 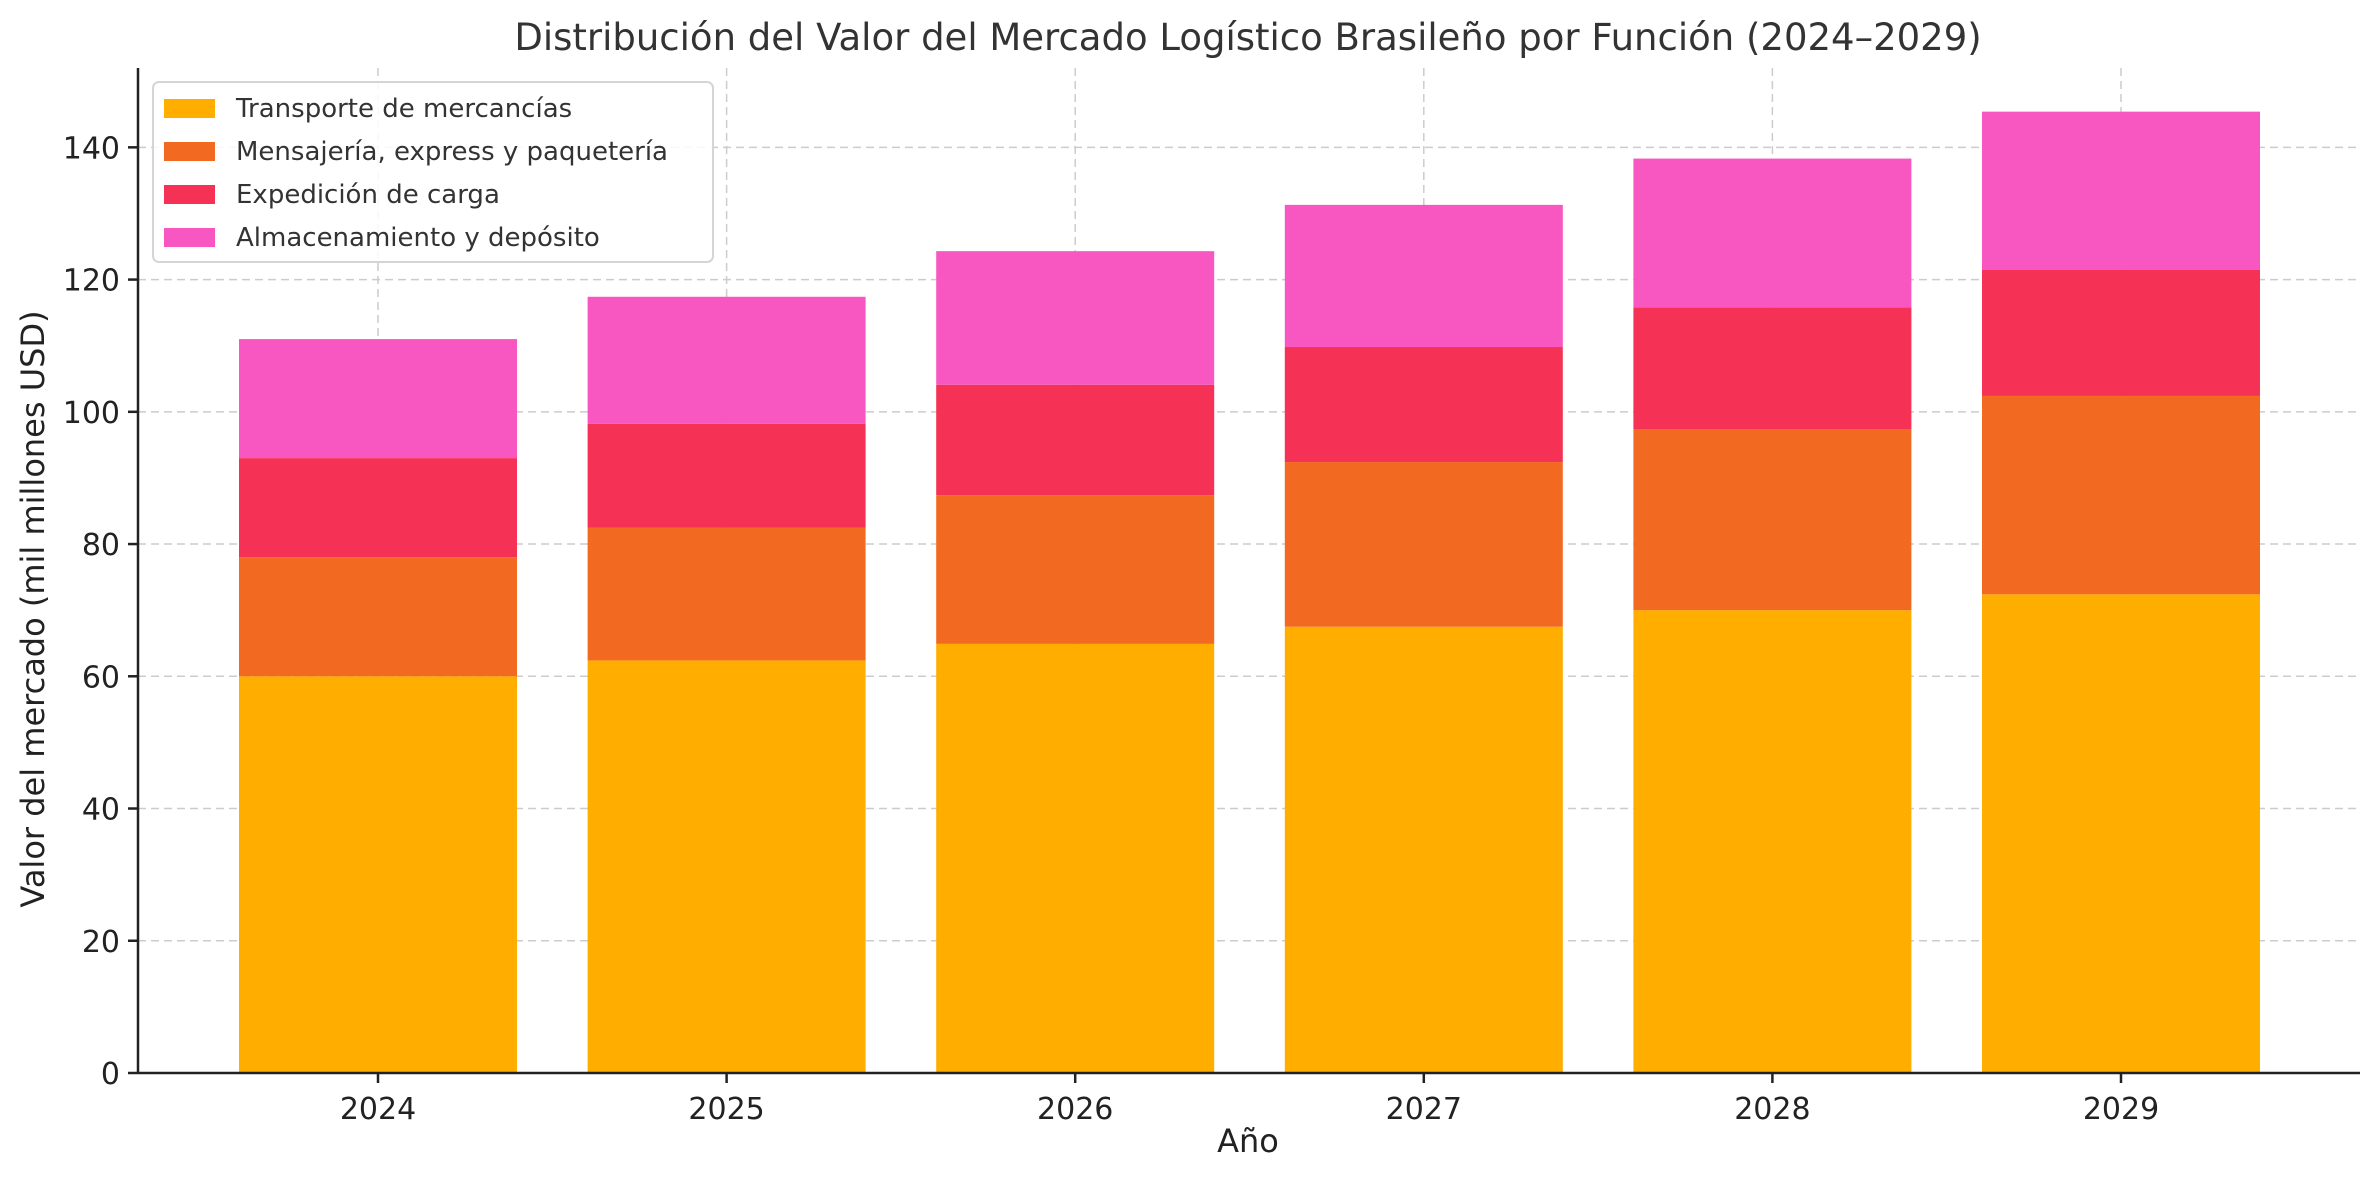 What do you see at coordinates (403, 109) in the screenshot?
I see `legend-label-0: Transporte de mercancías` at bounding box center [403, 109].